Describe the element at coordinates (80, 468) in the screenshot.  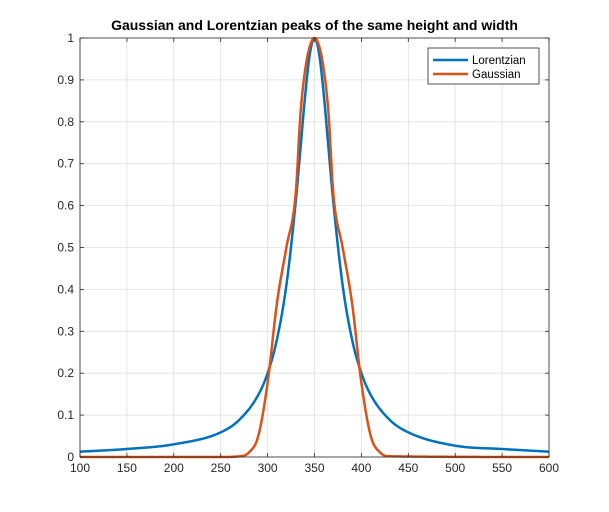
I see `x-tick-label: 100` at that location.